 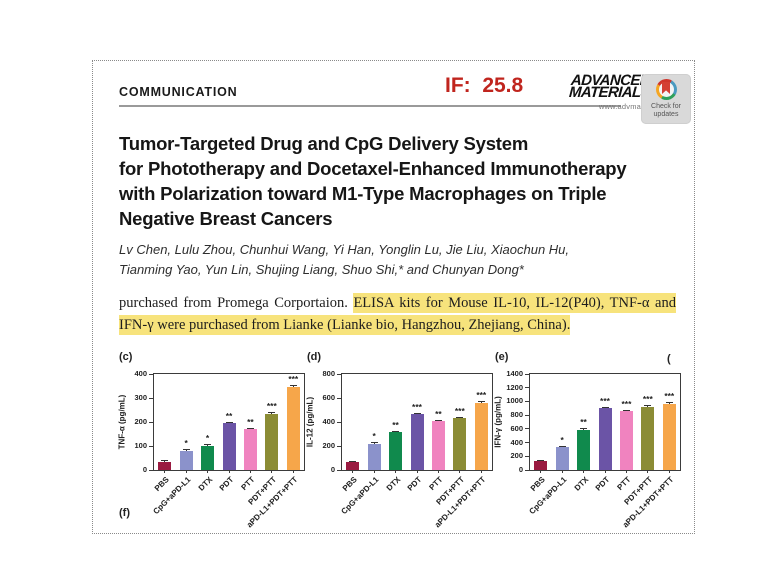 I want to click on panel-label-d: (d), so click(x=314, y=357).